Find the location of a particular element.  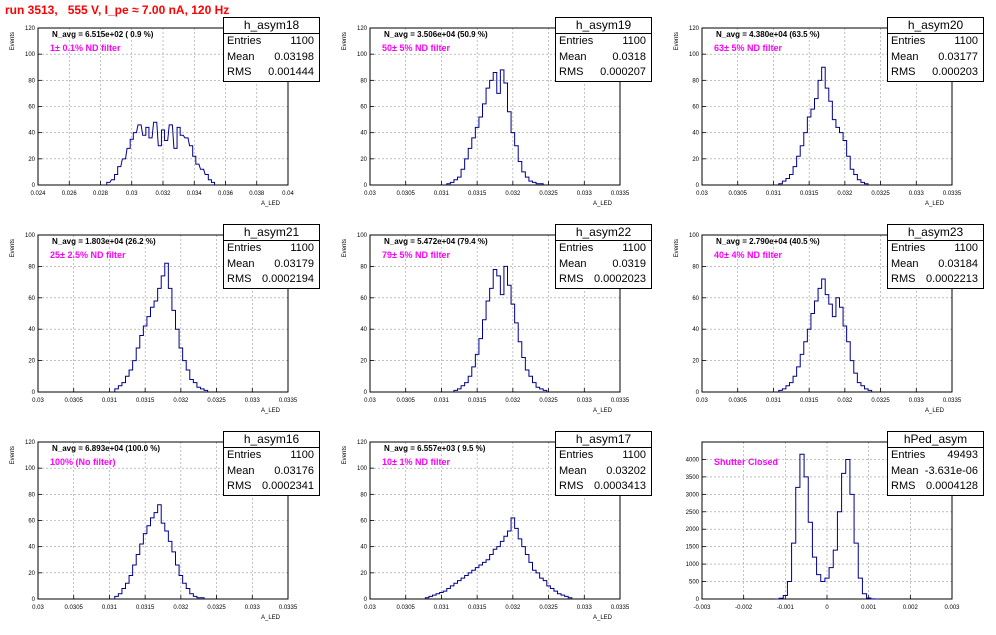

y-tick-label: 2500 is located at coordinates (693, 513).